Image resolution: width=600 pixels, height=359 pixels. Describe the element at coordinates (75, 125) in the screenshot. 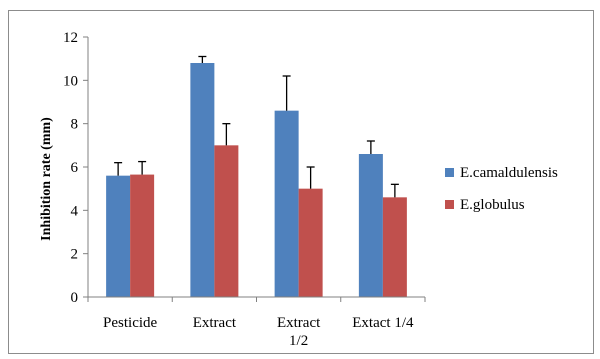

I see `y-tick-label: 8` at that location.